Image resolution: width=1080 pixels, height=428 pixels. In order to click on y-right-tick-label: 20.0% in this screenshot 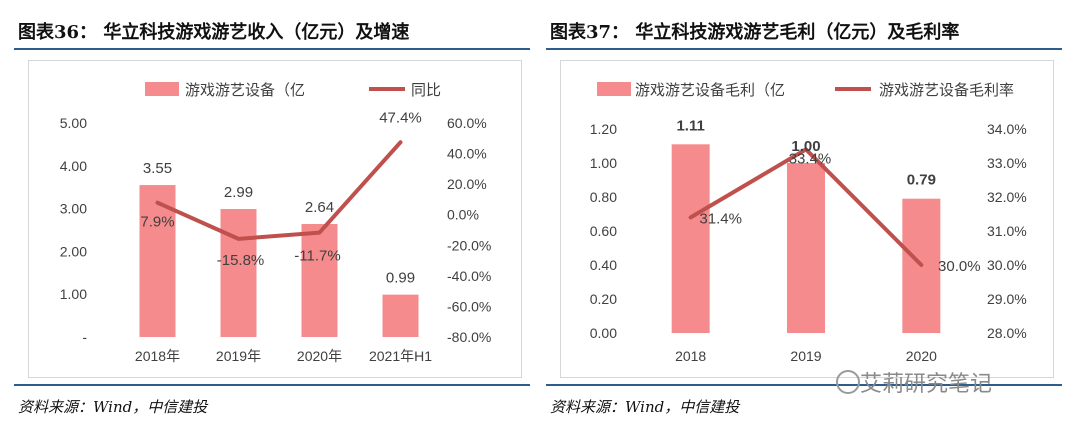, I will do `click(467, 184)`.